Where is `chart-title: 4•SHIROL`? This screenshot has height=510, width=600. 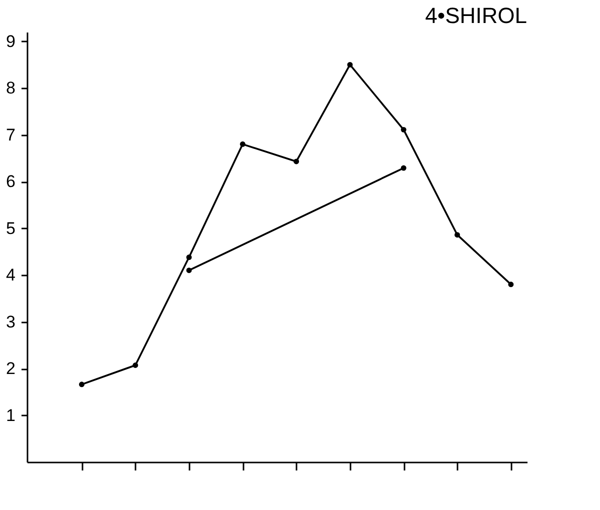 chart-title: 4•SHIROL is located at coordinates (476, 15).